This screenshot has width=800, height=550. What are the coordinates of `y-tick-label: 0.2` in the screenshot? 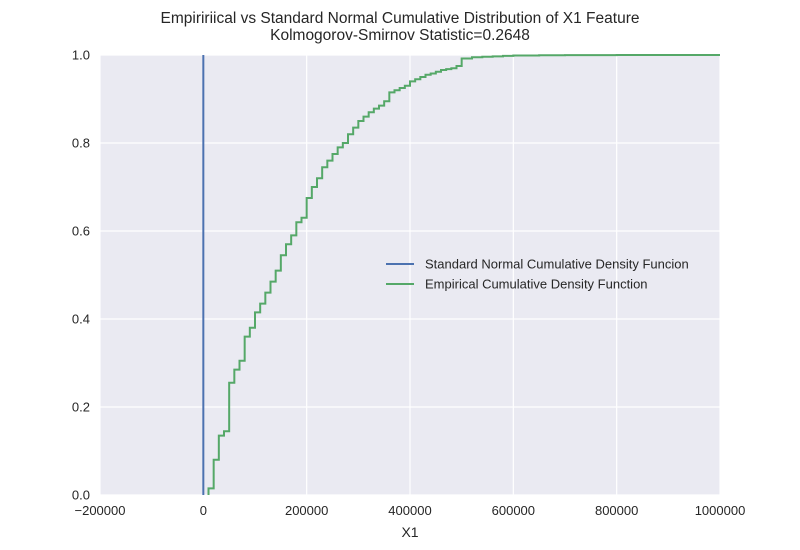 It's located at (81, 407).